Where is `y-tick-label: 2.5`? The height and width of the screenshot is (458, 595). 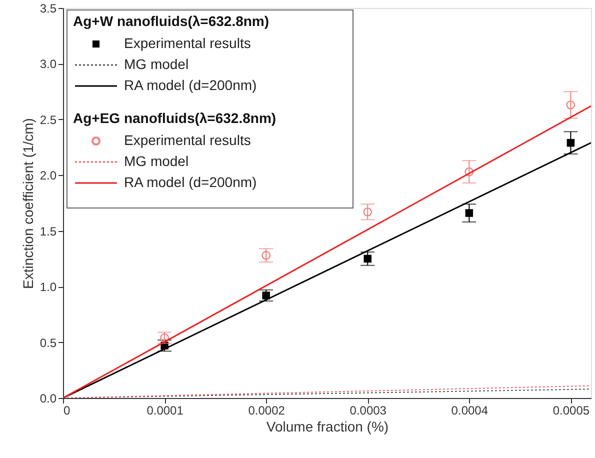 y-tick-label: 2.5 is located at coordinates (48, 119).